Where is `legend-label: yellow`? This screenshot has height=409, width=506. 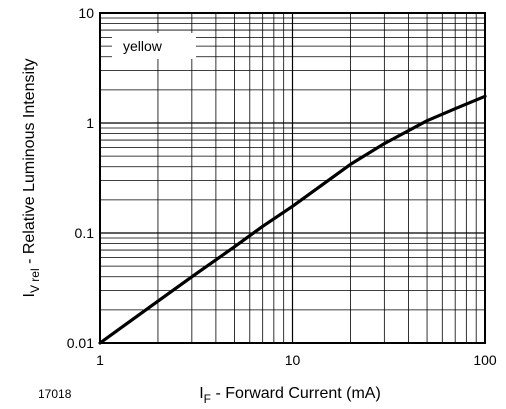 legend-label: yellow is located at coordinates (143, 46).